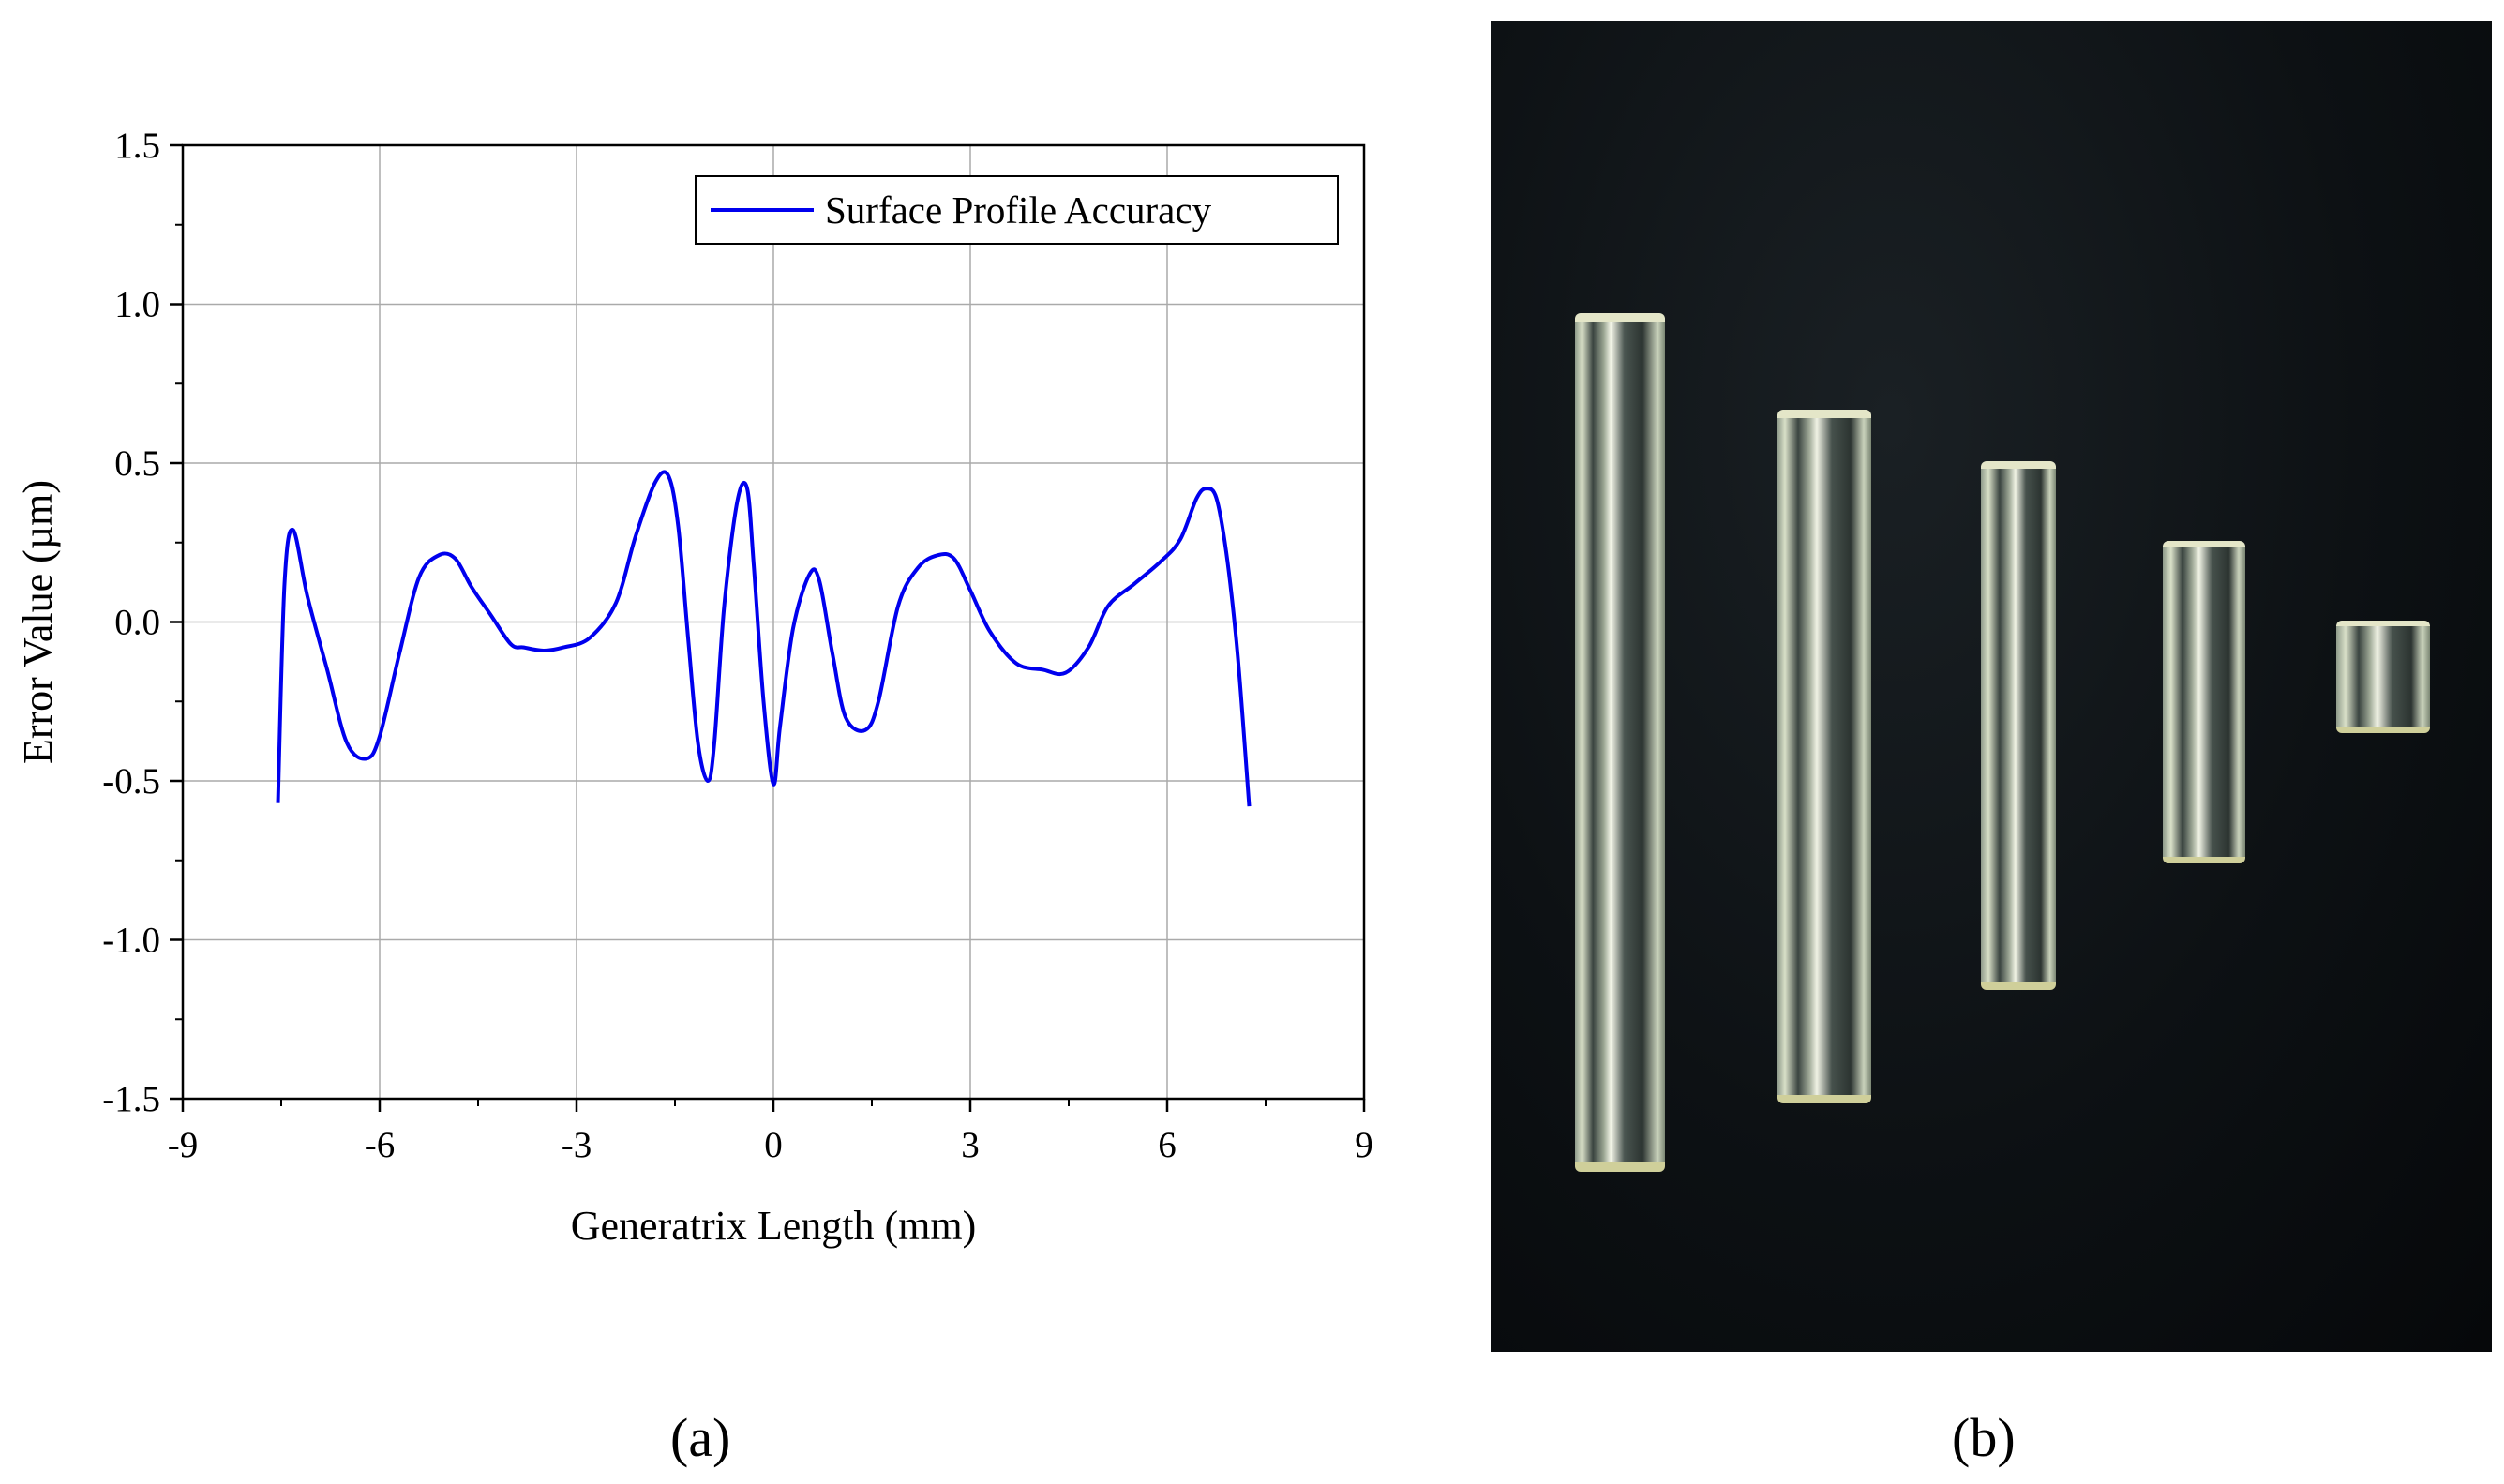 Image resolution: width=2504 pixels, height=1484 pixels. Describe the element at coordinates (131, 781) in the screenshot. I see `y-tick-label: -0.5` at that location.